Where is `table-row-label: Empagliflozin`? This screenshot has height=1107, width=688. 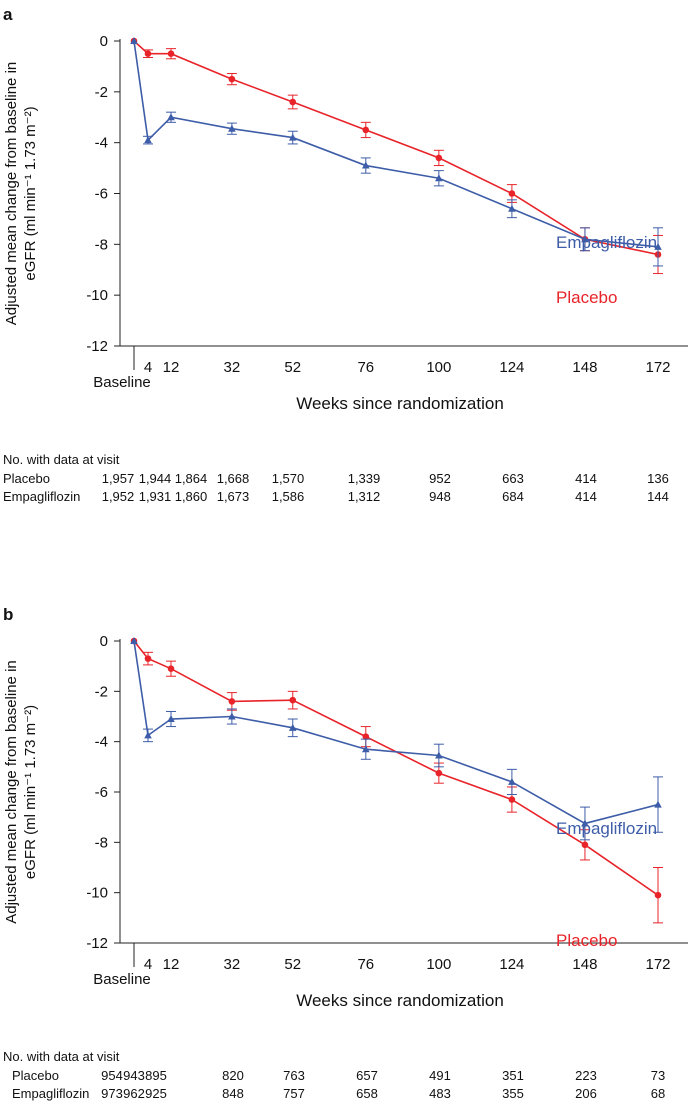 table-row-label: Empagliflozin is located at coordinates (41, 496).